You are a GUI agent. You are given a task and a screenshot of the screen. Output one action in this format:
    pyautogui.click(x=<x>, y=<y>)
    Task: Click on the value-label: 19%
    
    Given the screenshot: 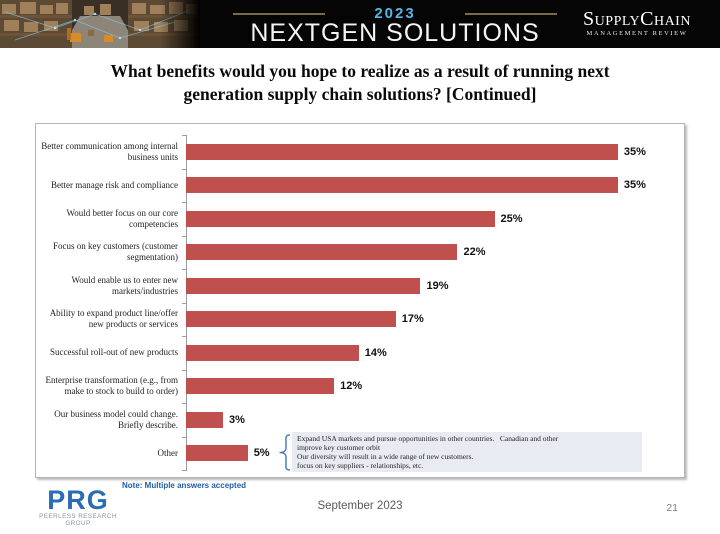 What is the action you would take?
    pyautogui.click(x=437, y=285)
    